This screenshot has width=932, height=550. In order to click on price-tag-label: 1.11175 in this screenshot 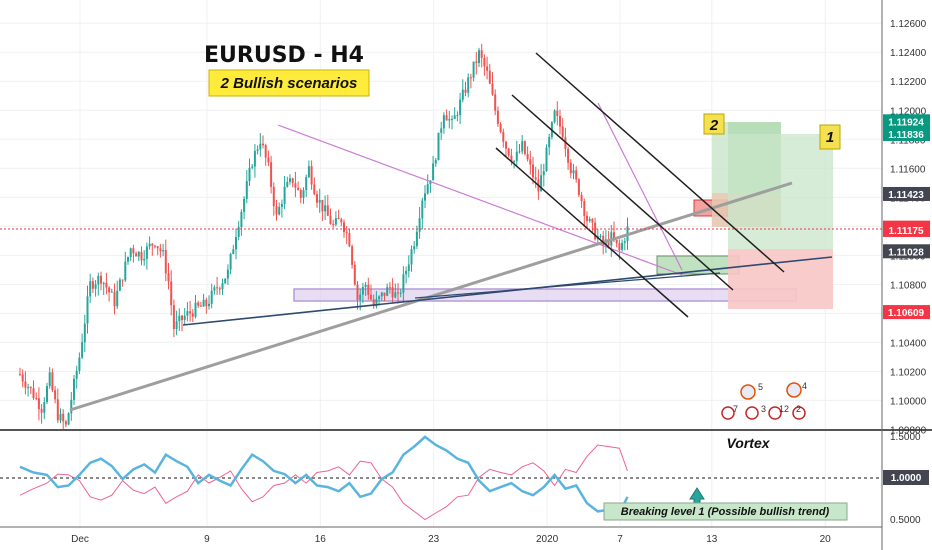, I will do `click(905, 231)`.